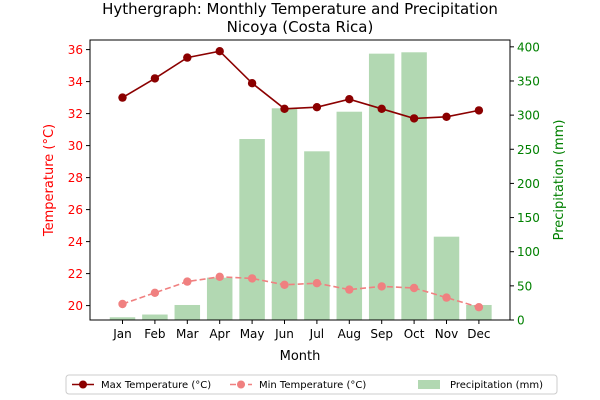 This screenshot has width=600, height=400. What do you see at coordinates (49, 180) in the screenshot?
I see `left-axis-label: Temperature (°C)` at bounding box center [49, 180].